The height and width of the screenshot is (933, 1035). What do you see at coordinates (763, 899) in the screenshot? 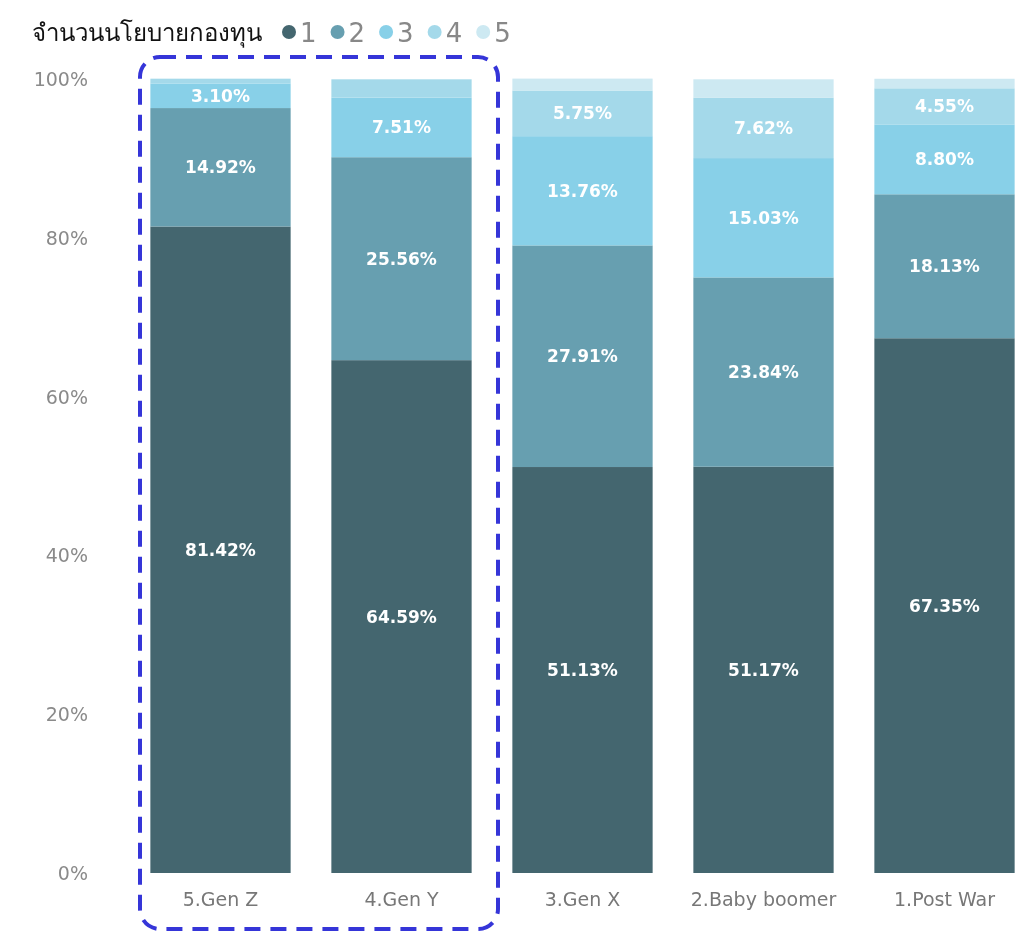
I see `x-tick-label: 2.Baby boomer` at bounding box center [763, 899].